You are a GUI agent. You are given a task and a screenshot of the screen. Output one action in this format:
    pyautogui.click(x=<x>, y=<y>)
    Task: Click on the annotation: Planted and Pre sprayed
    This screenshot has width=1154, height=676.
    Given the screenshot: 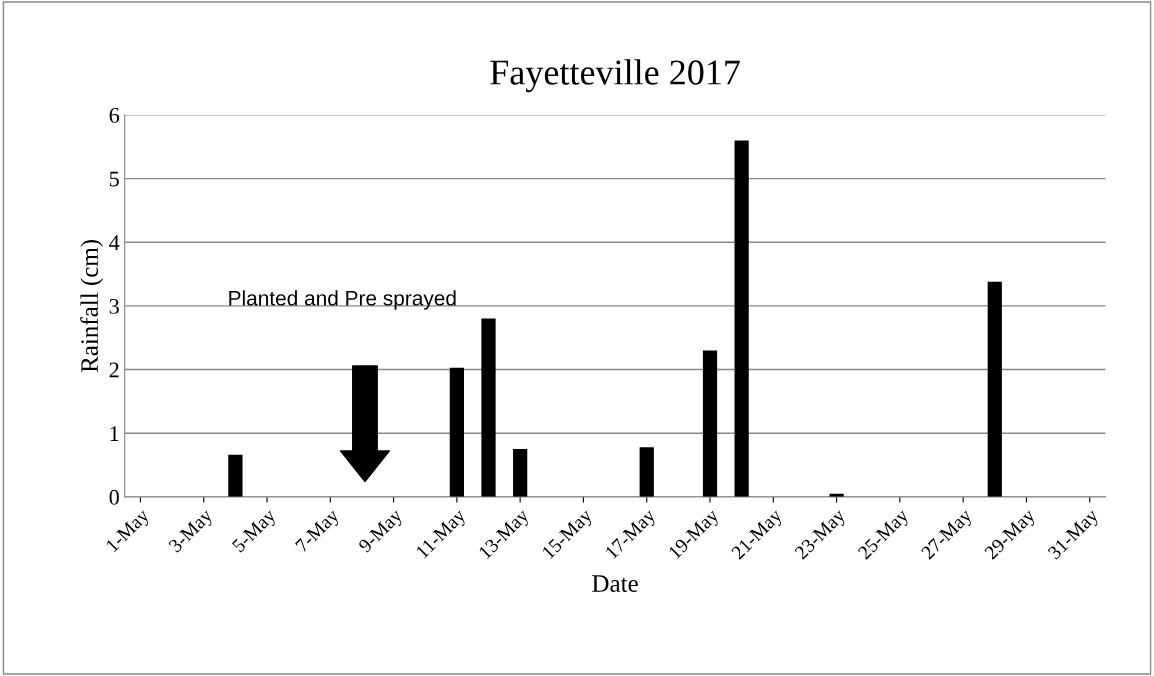 What is the action you would take?
    pyautogui.click(x=342, y=300)
    